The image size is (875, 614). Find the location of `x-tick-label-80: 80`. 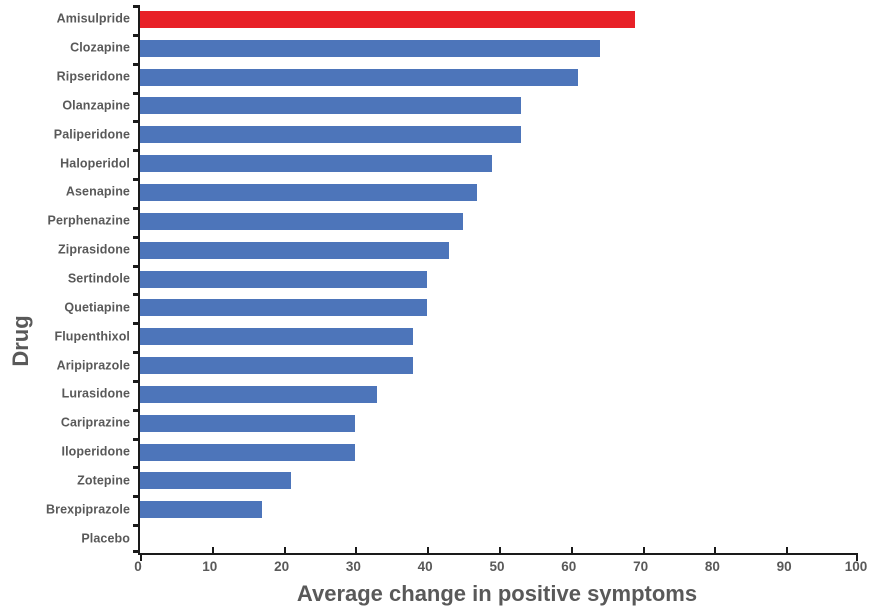

x-tick-label-80: 80 is located at coordinates (712, 566).